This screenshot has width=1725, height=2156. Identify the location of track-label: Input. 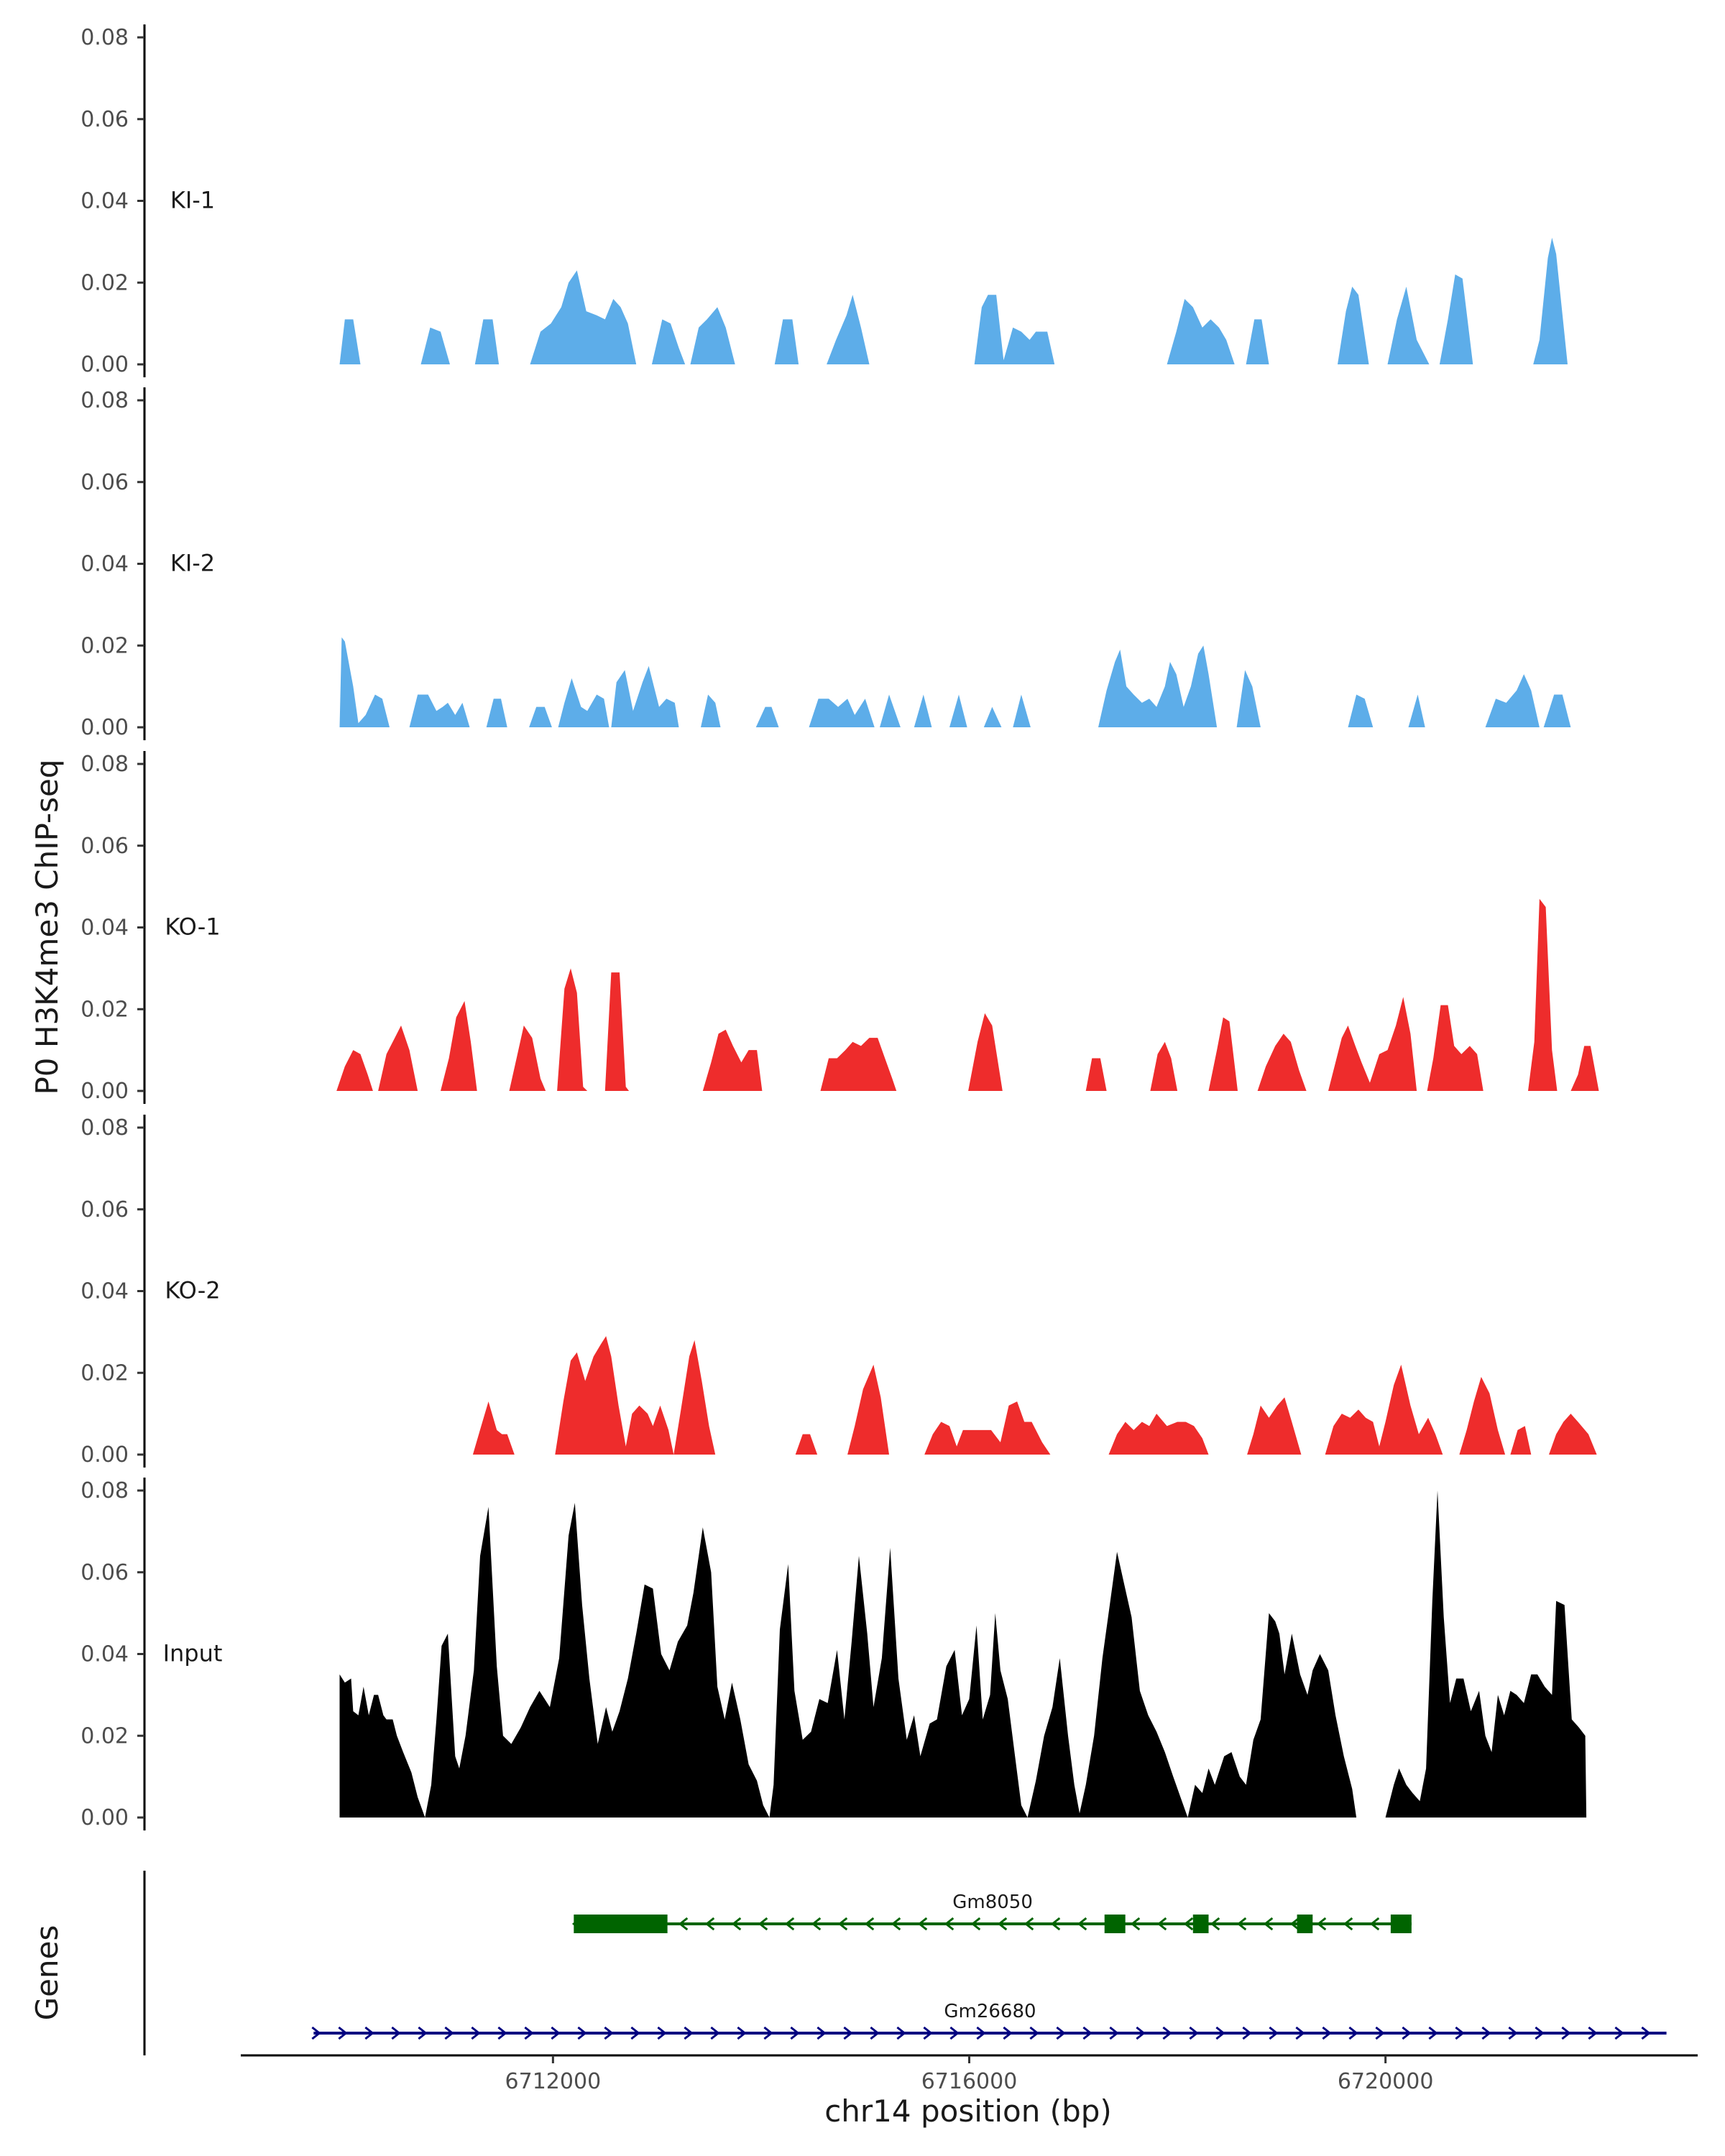
(193, 1653).